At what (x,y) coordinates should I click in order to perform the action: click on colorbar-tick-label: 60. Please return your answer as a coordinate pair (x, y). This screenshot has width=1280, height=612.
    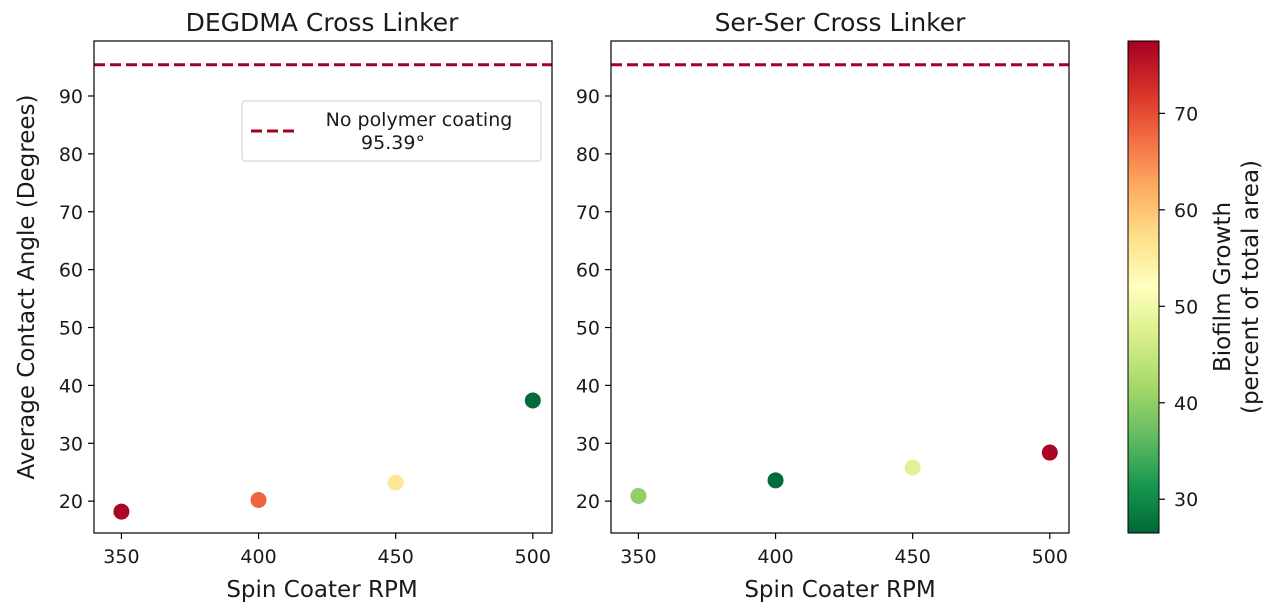
    Looking at the image, I should click on (1186, 211).